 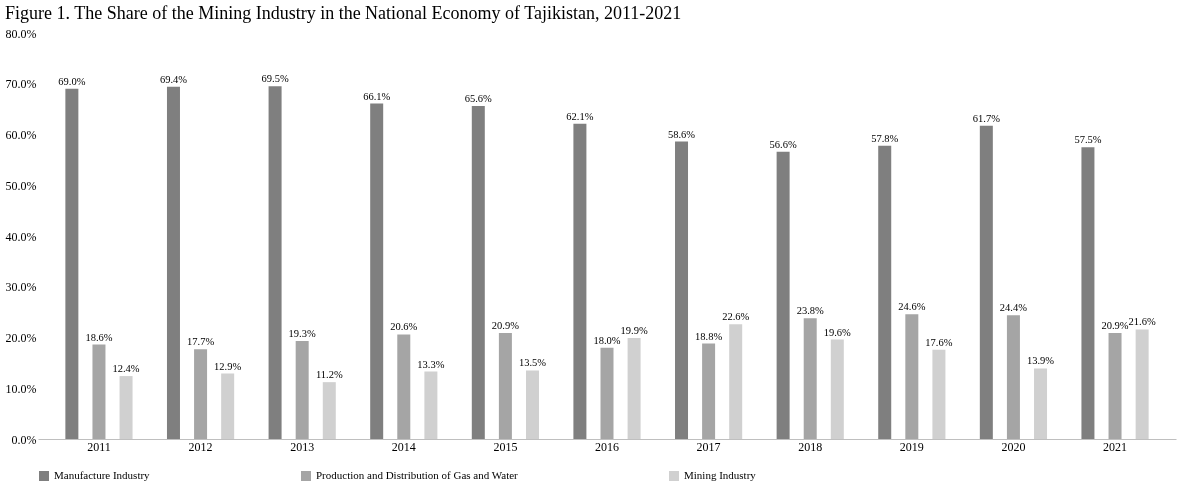 I want to click on data-label: 21.6%, so click(x=1142, y=322).